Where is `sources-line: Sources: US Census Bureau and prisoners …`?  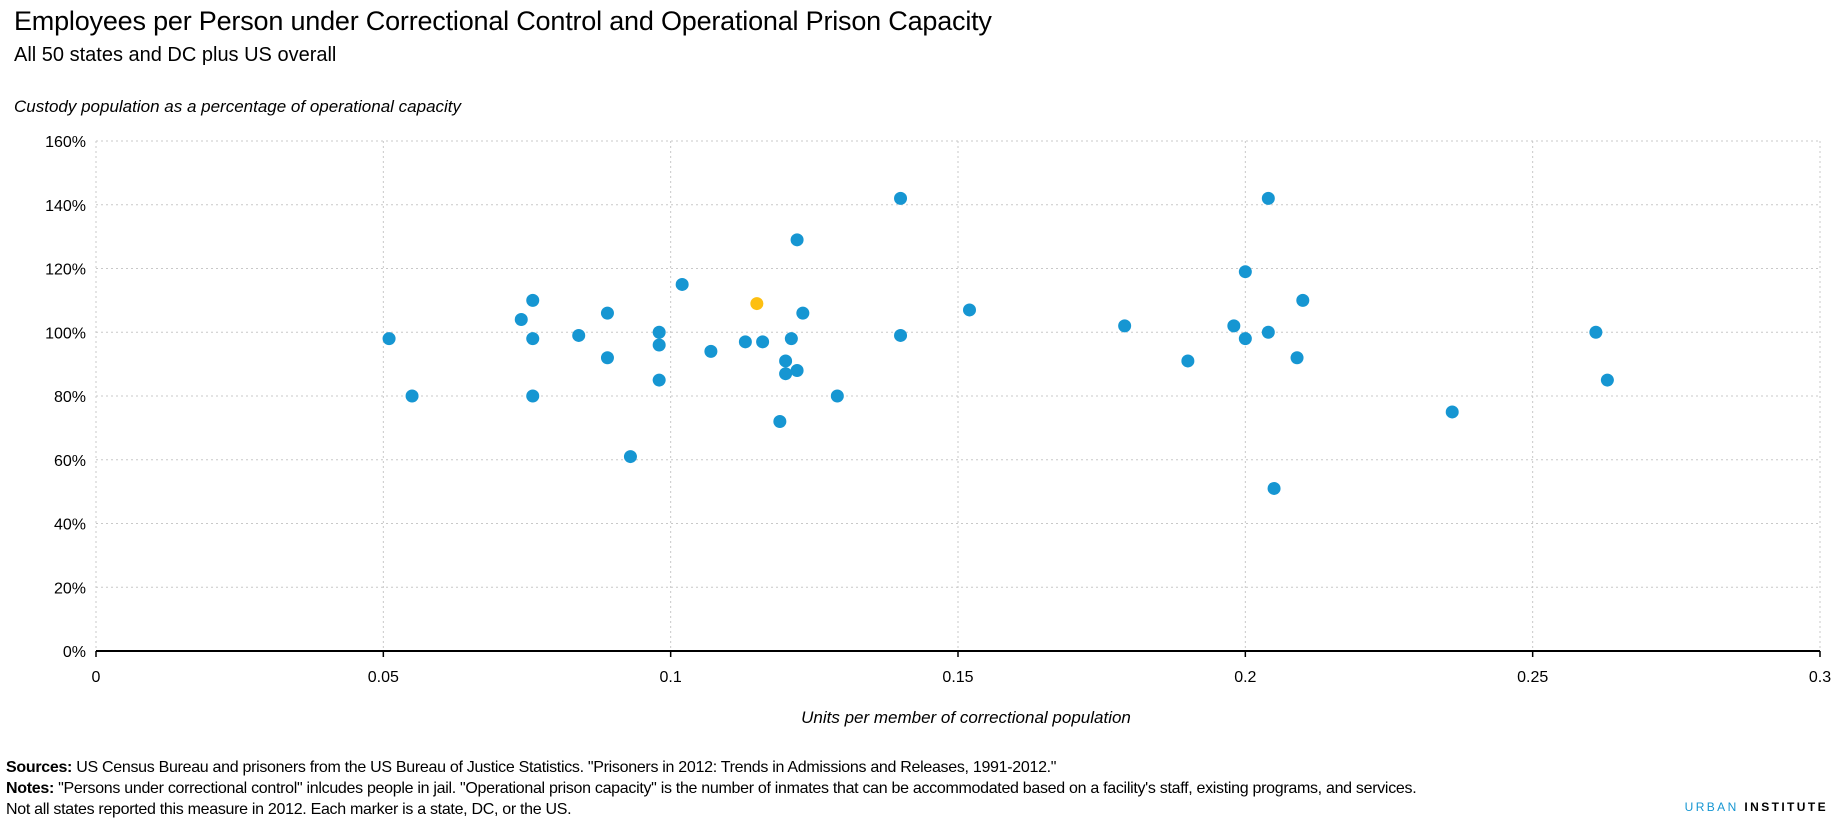
sources-line: Sources: US Census Bureau and prisoners … is located at coordinates (711, 767).